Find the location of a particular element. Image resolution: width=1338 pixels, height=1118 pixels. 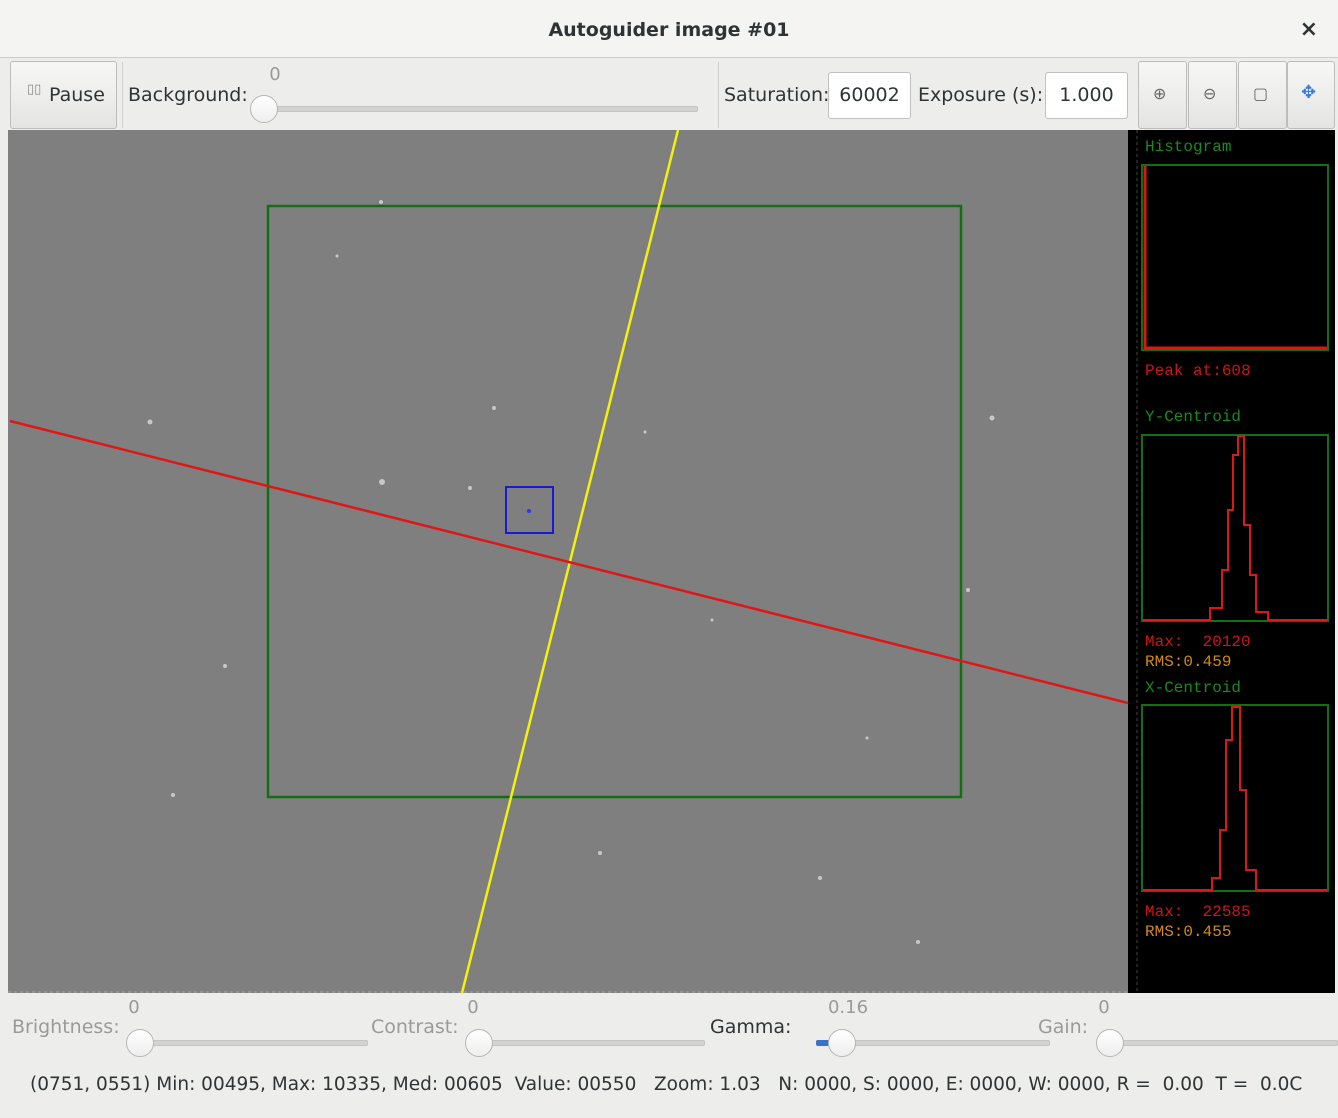

background-knob is located at coordinates (264, 109).